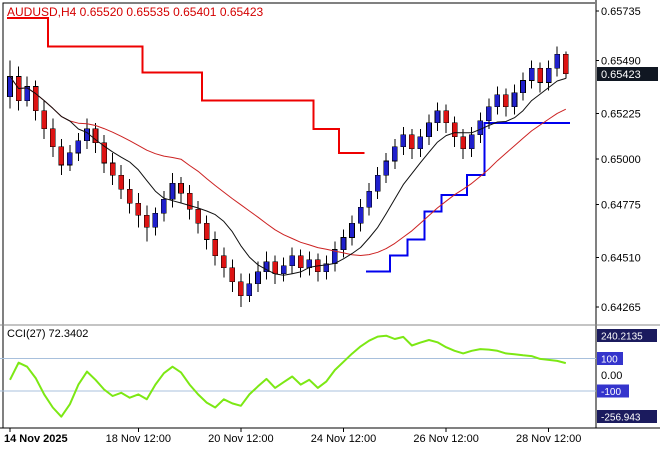 Image resolution: width=660 pixels, height=450 pixels. What do you see at coordinates (621, 115) in the screenshot?
I see `price-axis-label: 0.65225` at bounding box center [621, 115].